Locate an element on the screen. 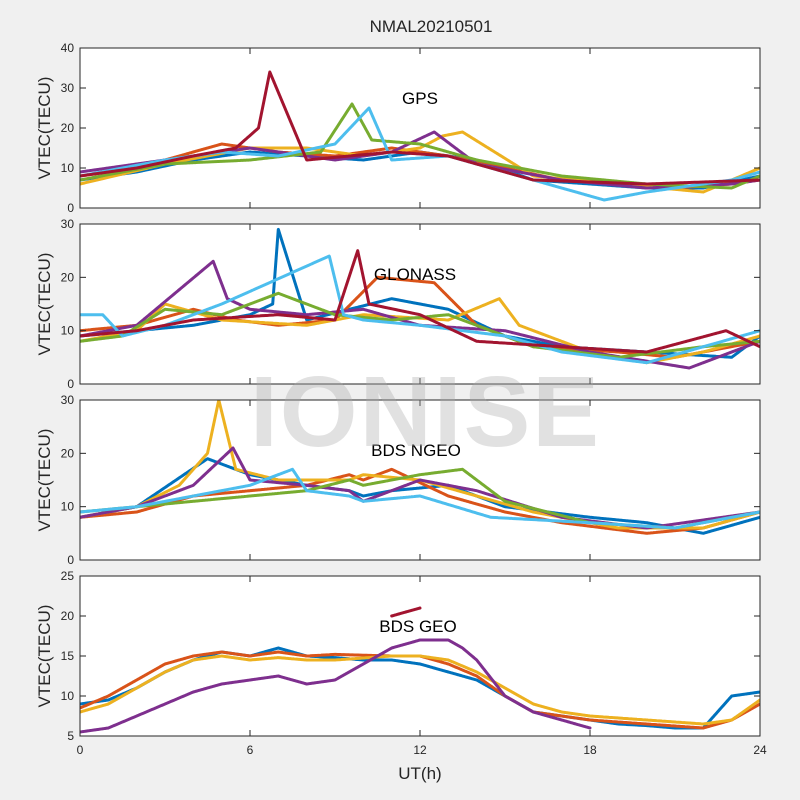 Image resolution: width=800 pixels, height=800 pixels. y-tick-label: 5 is located at coordinates (70, 736).